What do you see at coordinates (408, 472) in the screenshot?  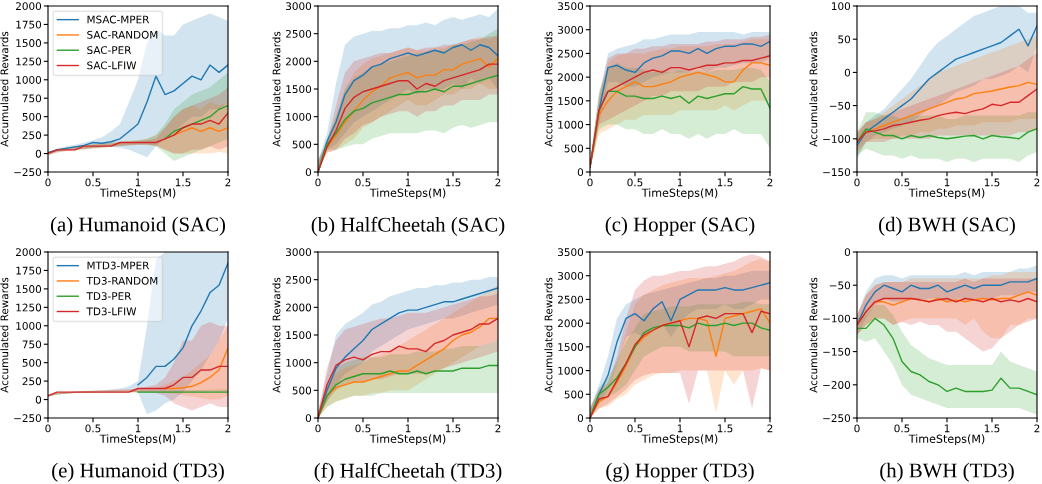 I see `text: (f) HalfCheetah (TD3)` at bounding box center [408, 472].